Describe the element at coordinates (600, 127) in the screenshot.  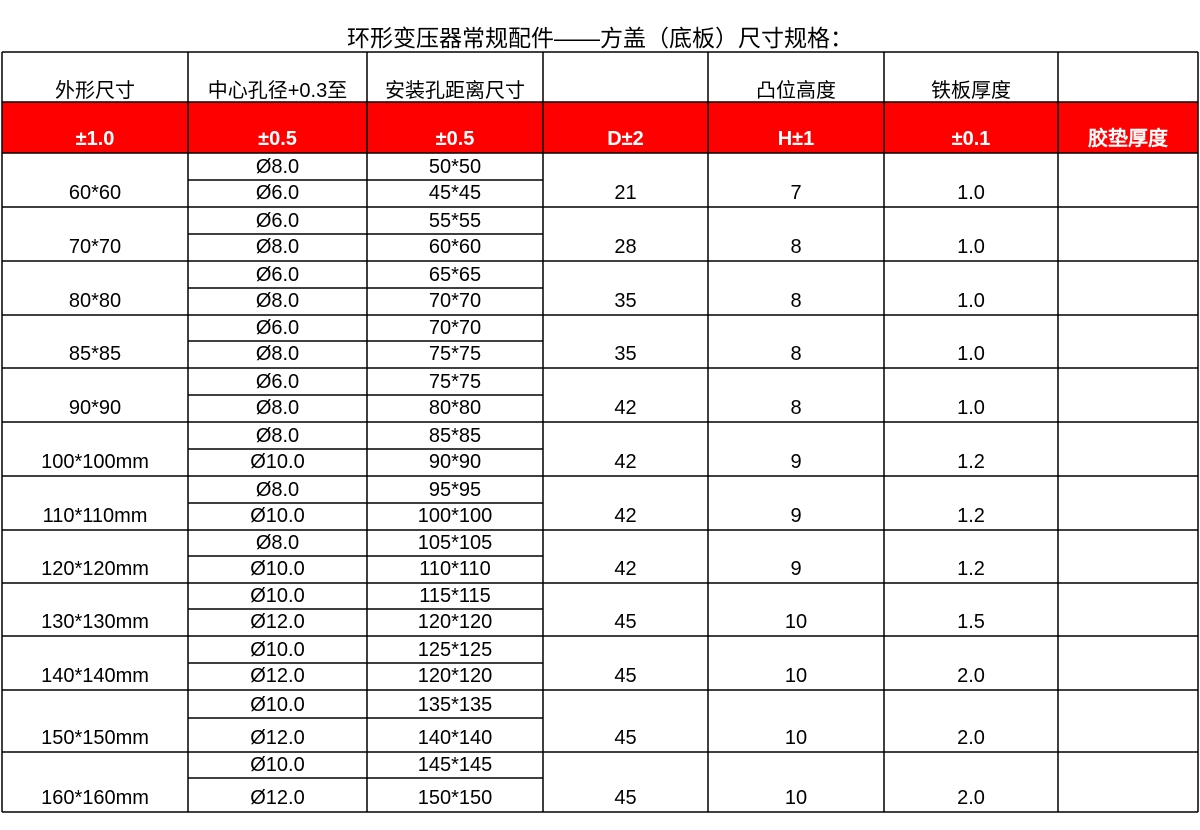
I see `header-band` at that location.